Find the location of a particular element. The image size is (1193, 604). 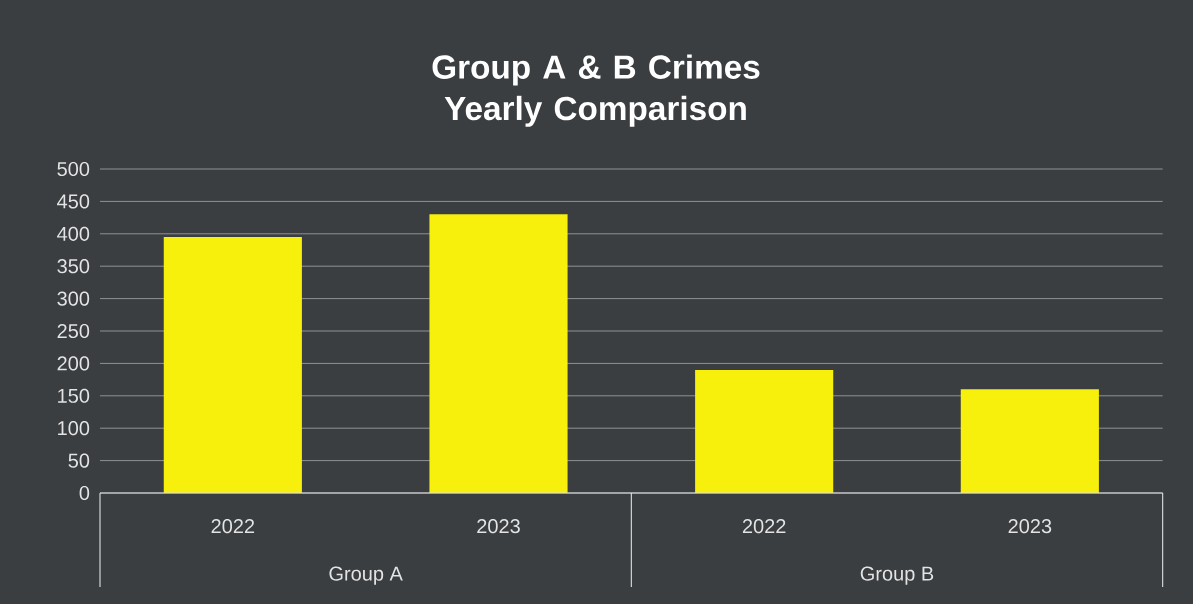

y-tick-label: 50 is located at coordinates (79, 460).